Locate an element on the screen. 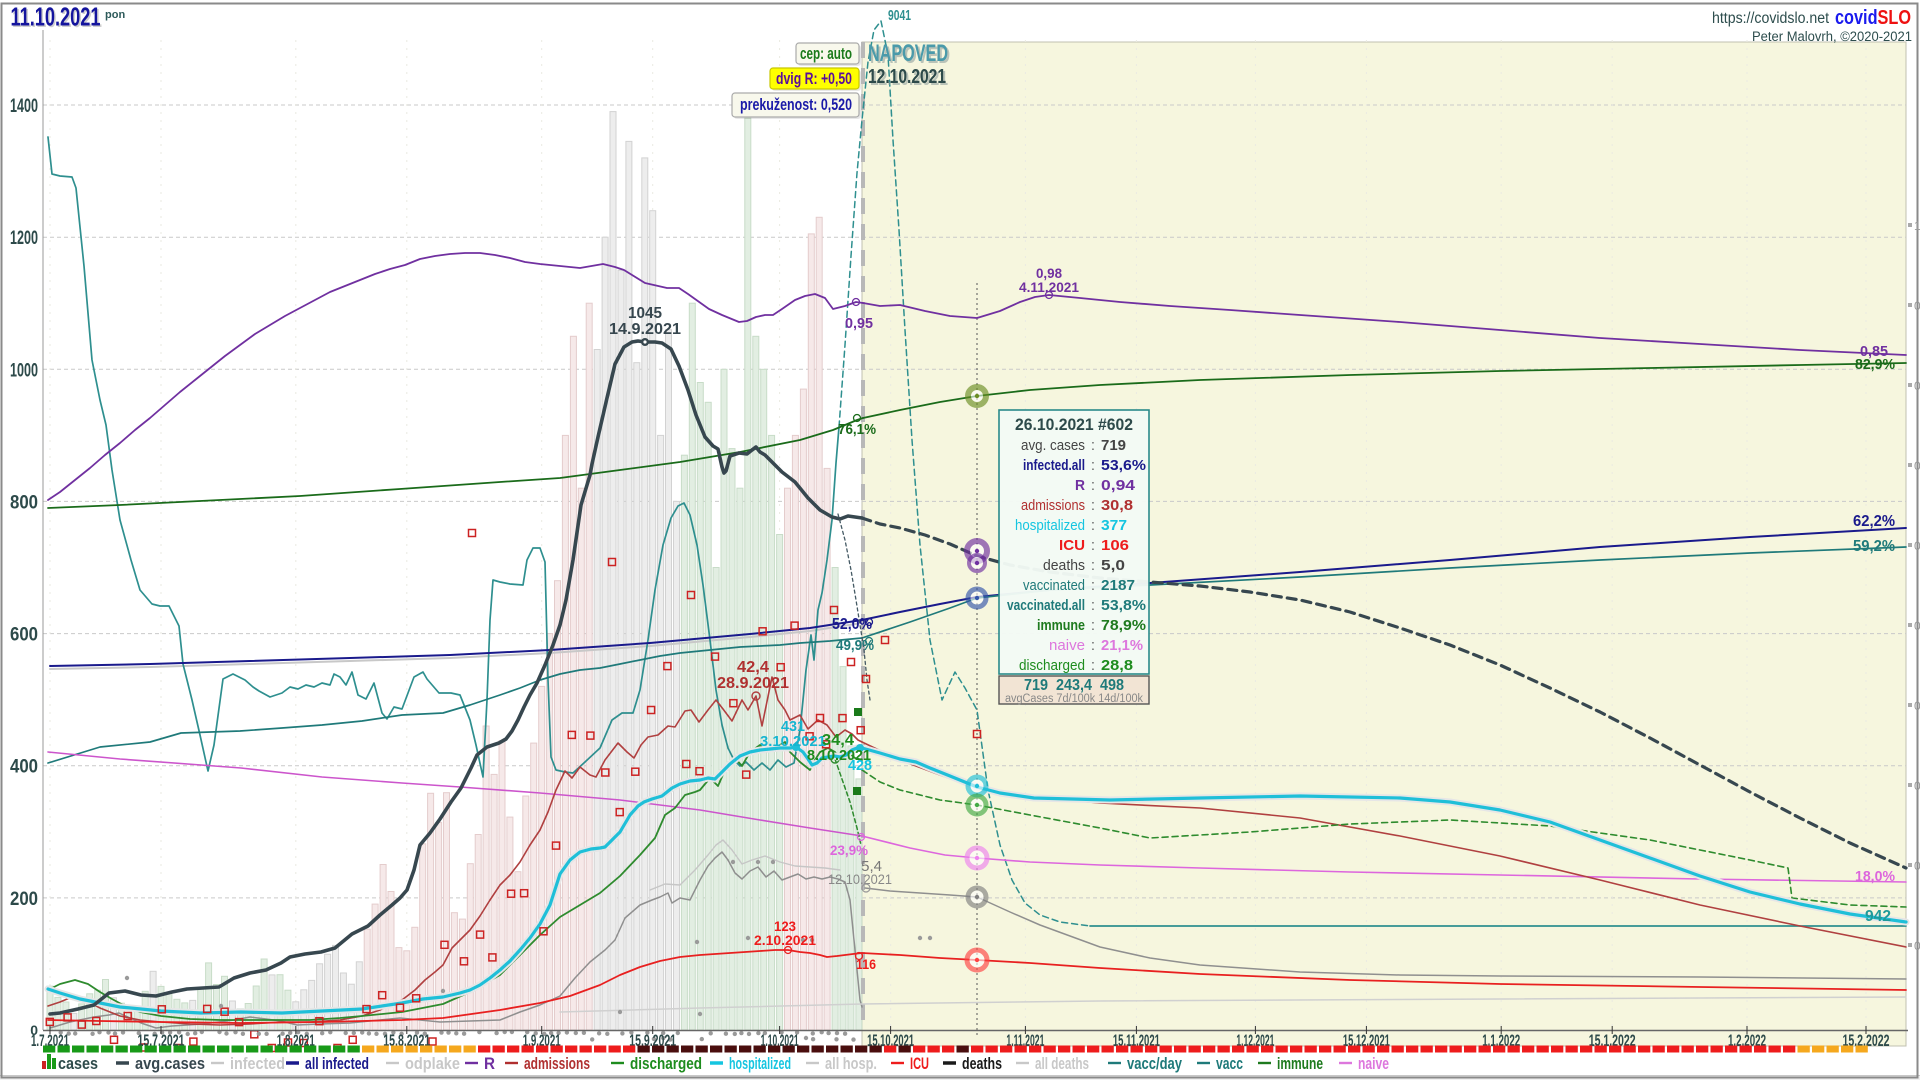 The image size is (1920, 1080). svg-text: vaccinated.all is located at coordinates (1046, 605).